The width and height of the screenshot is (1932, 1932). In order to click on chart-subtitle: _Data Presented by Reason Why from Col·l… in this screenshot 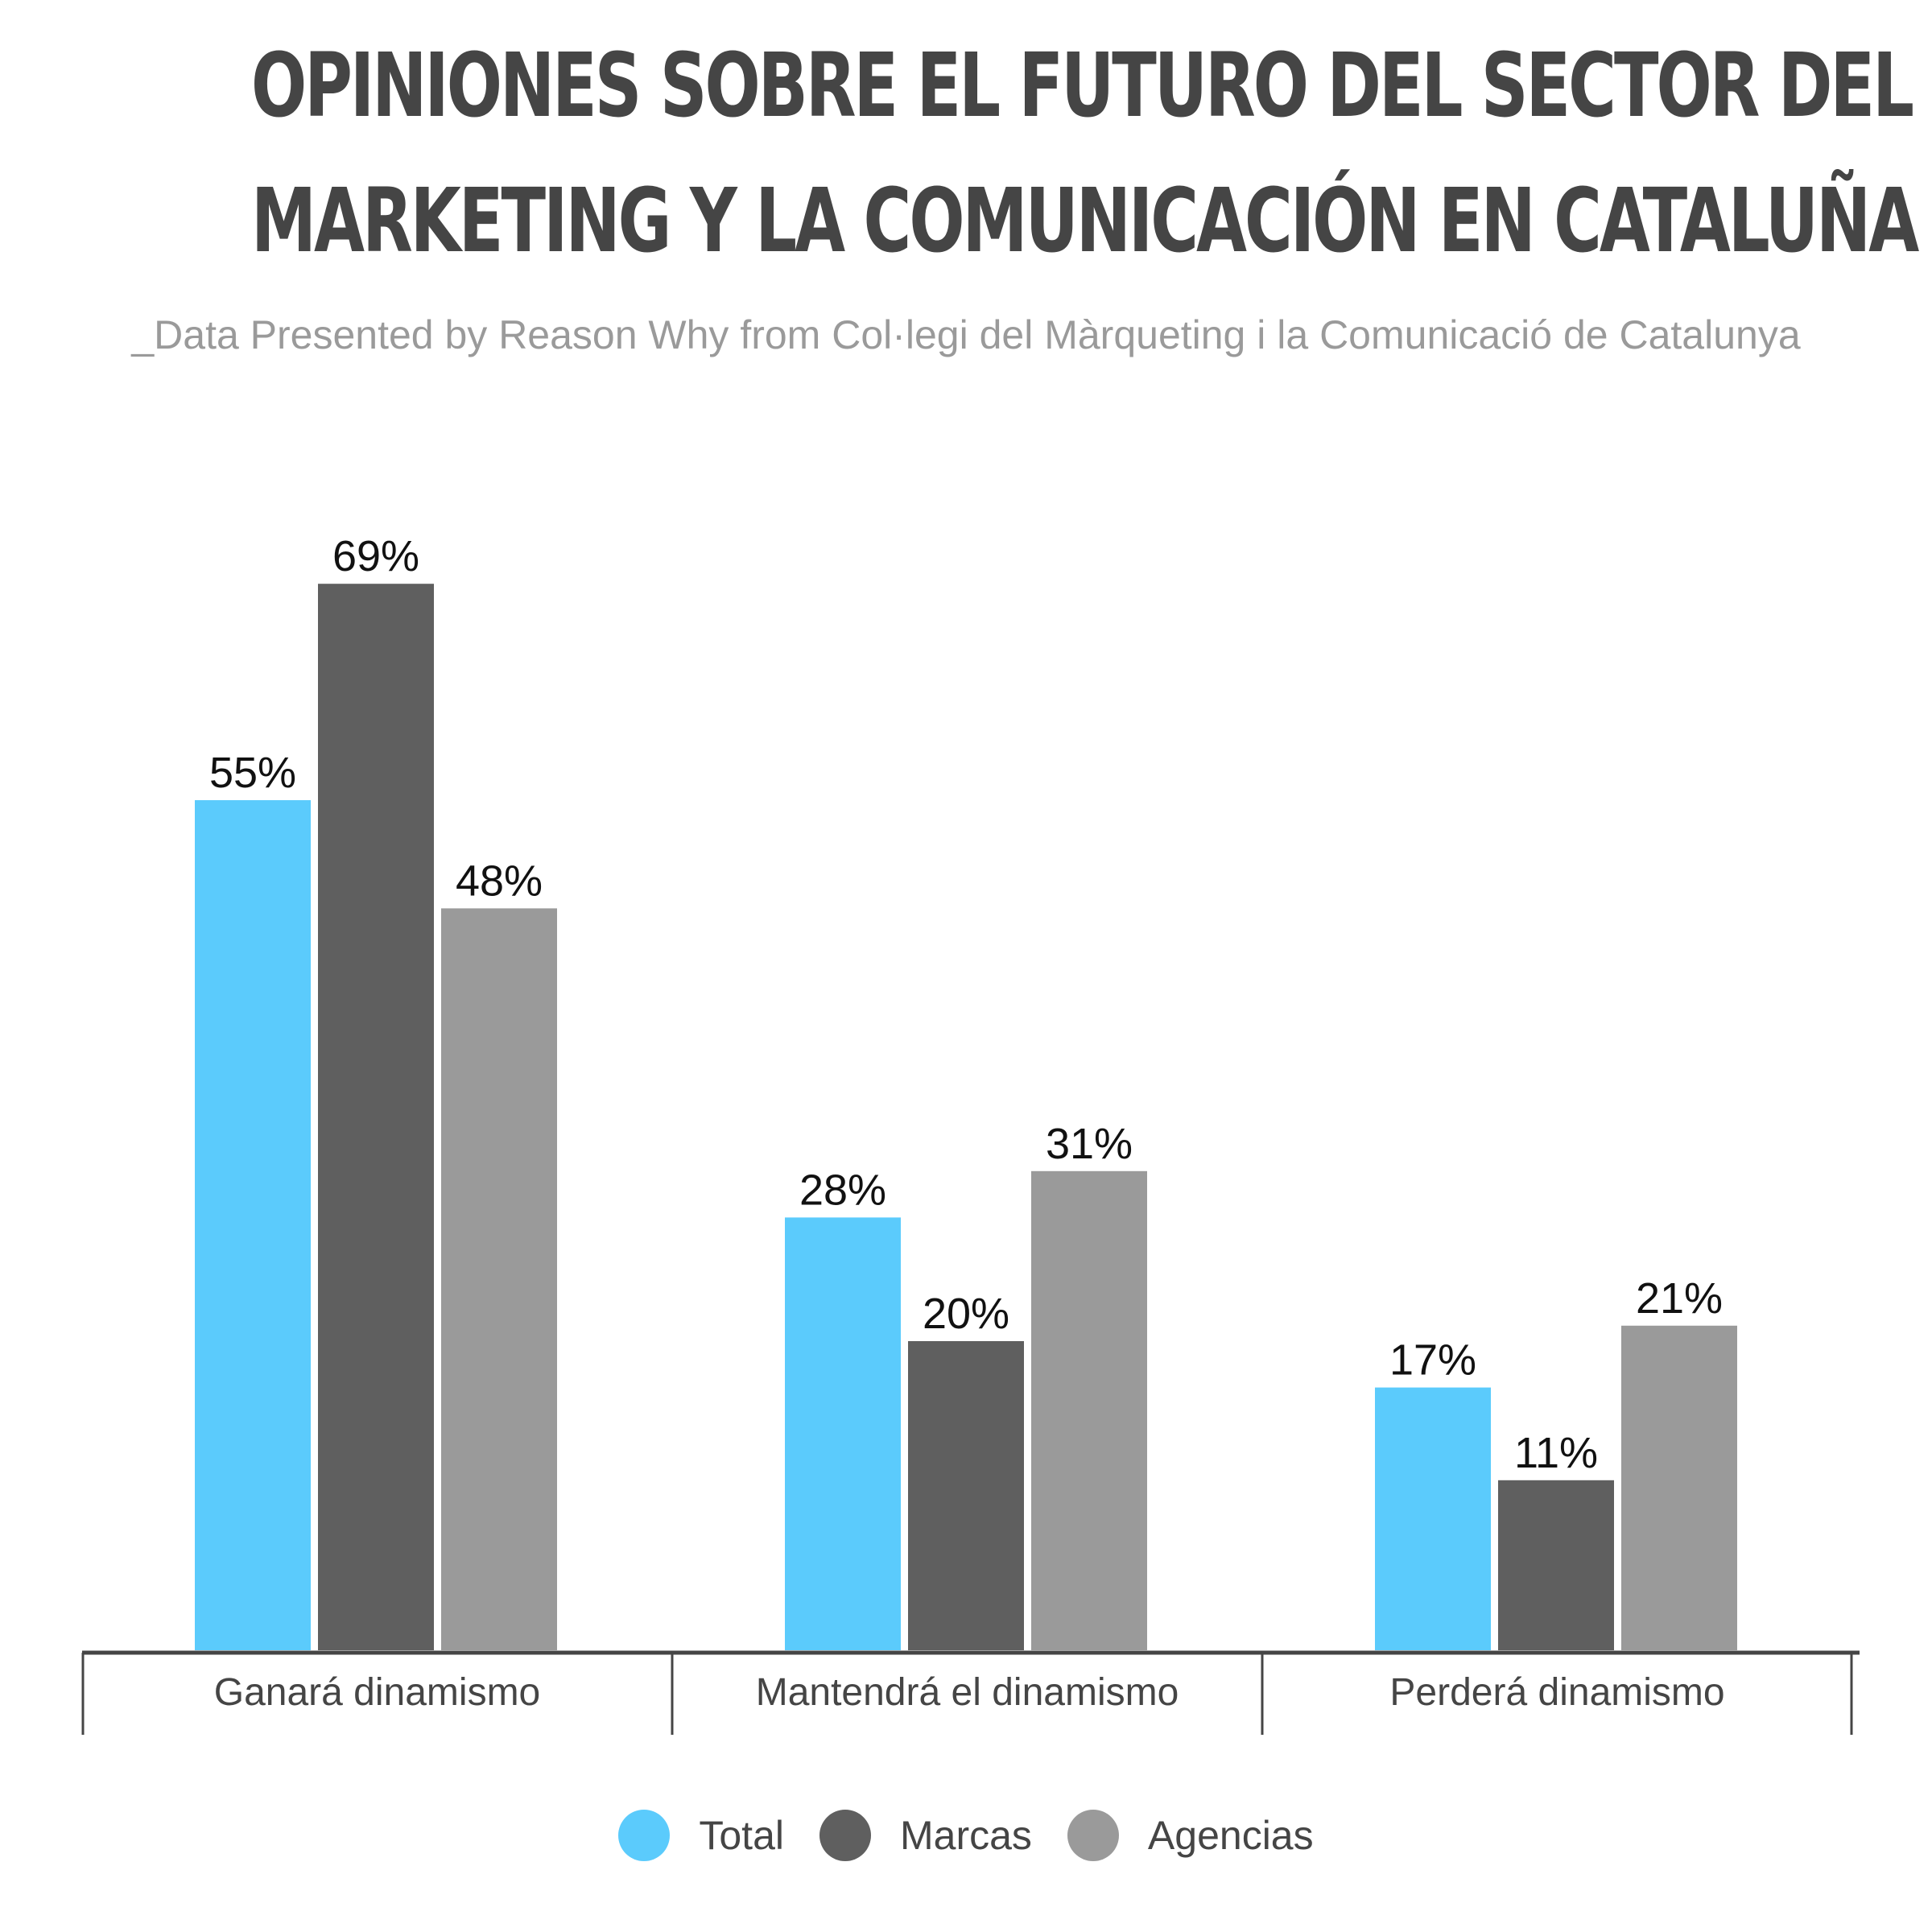, I will do `click(966, 334)`.